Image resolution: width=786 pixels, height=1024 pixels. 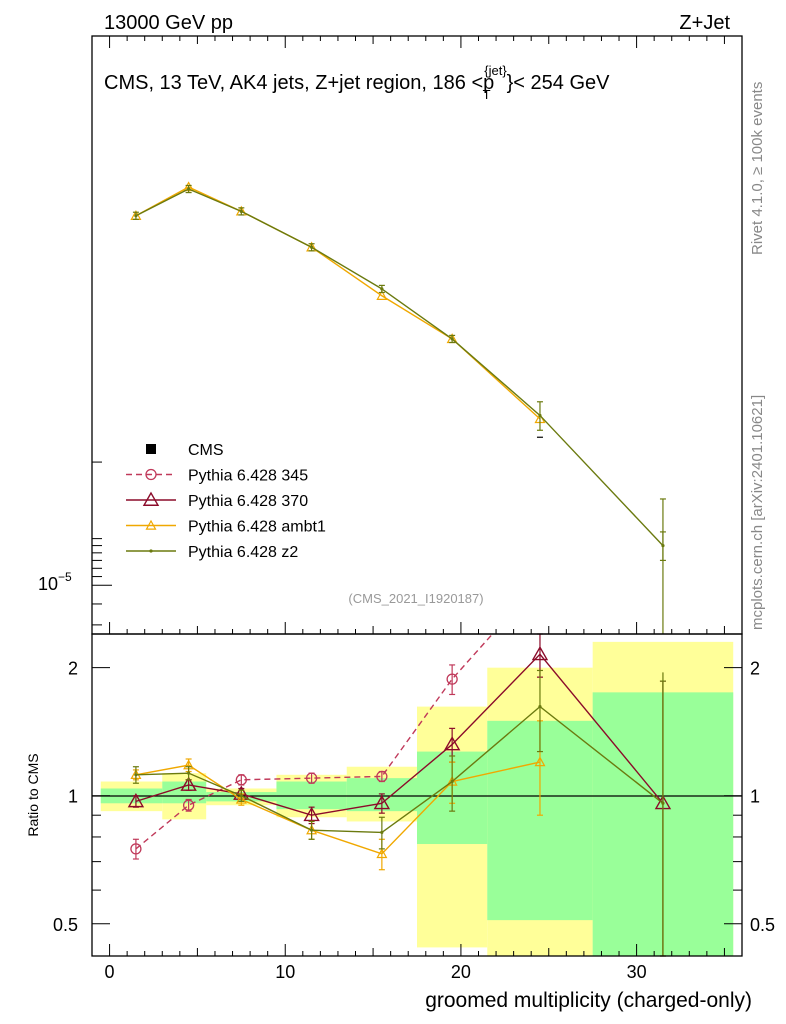 What do you see at coordinates (755, 797) in the screenshot?
I see `y-tick-label-right: 1` at bounding box center [755, 797].